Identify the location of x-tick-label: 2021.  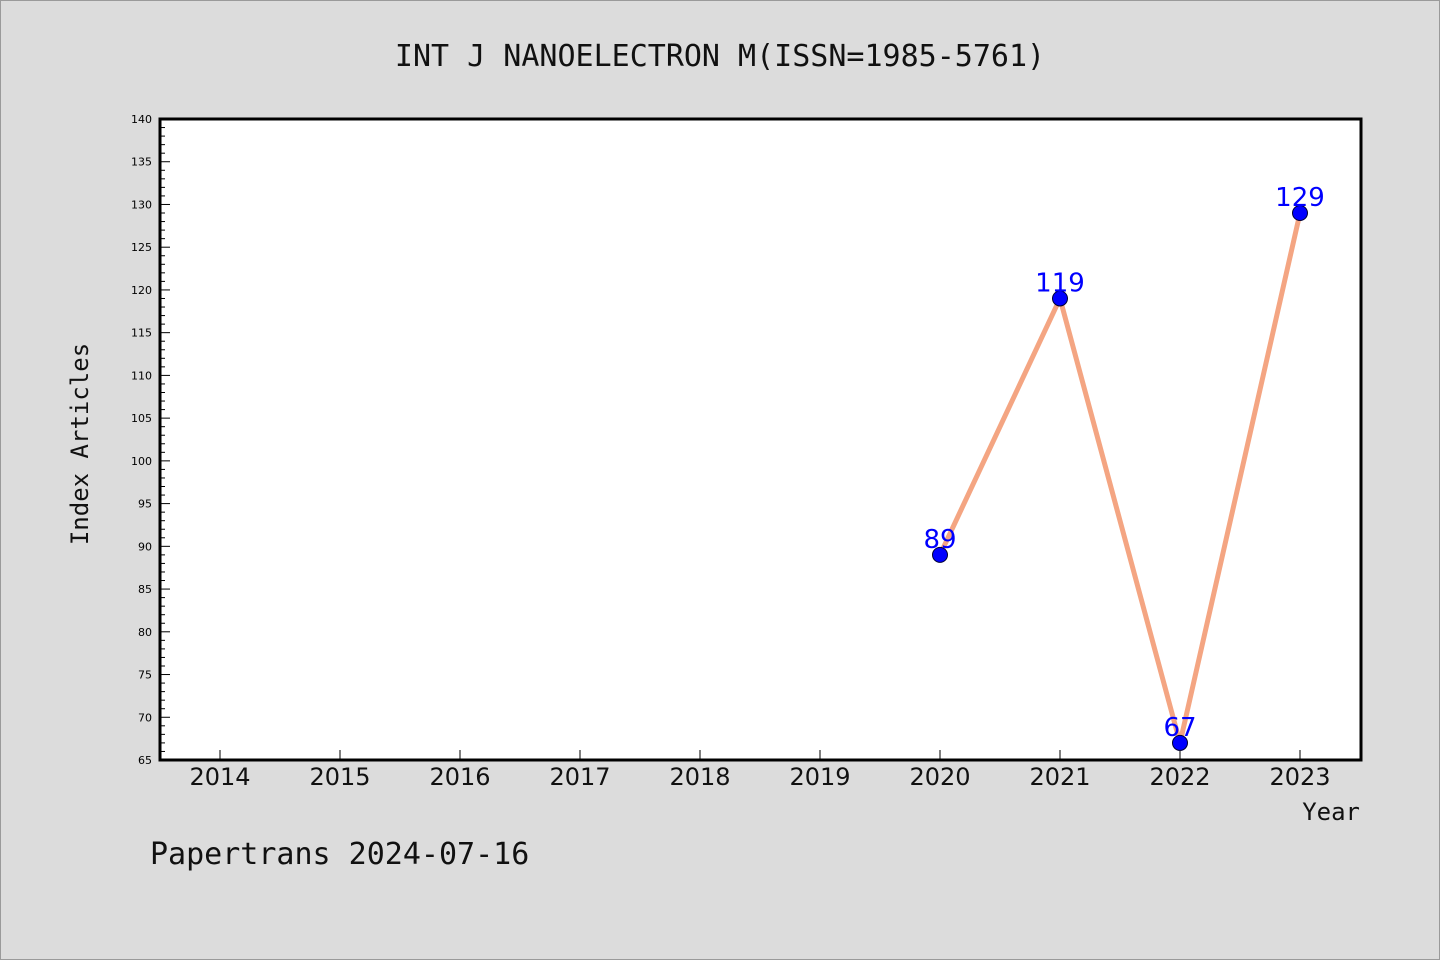
(1059, 777).